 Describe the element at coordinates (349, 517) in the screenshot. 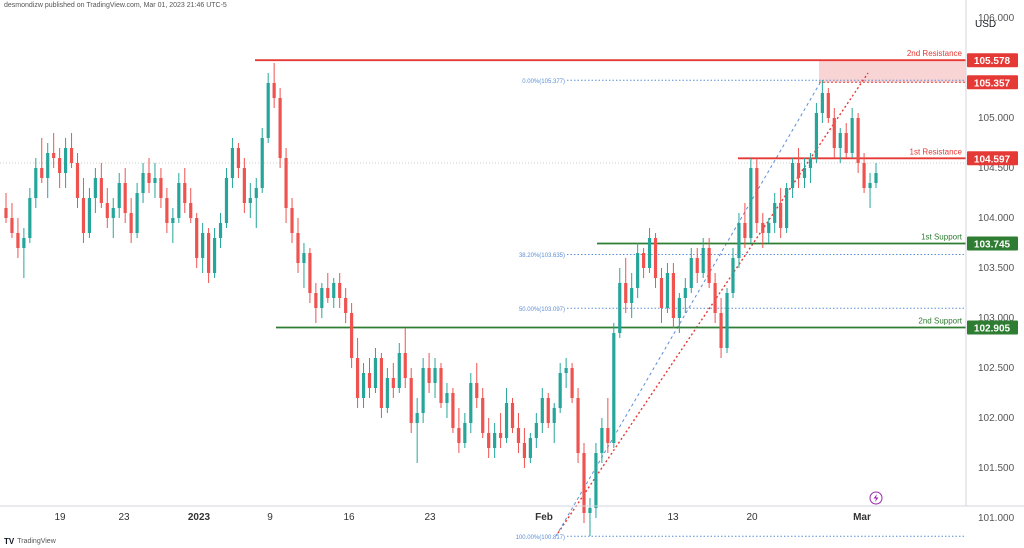

I see `time-tick-label: 16` at that location.